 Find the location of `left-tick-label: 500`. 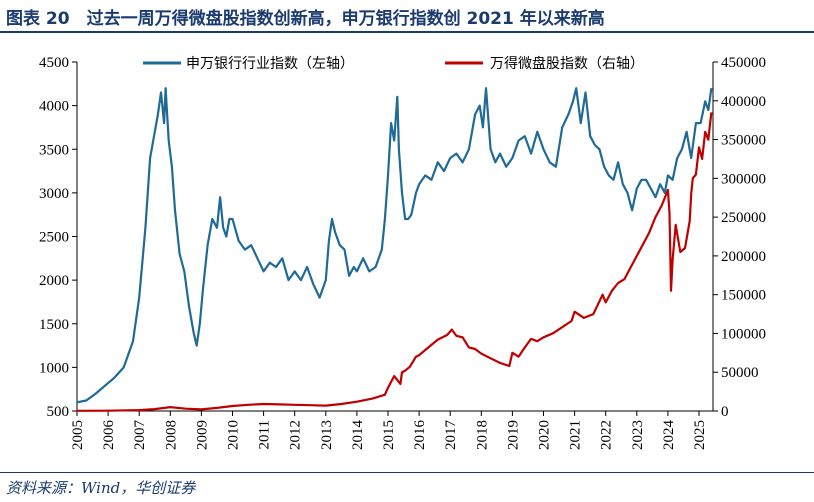

left-tick-label: 500 is located at coordinates (58, 412).